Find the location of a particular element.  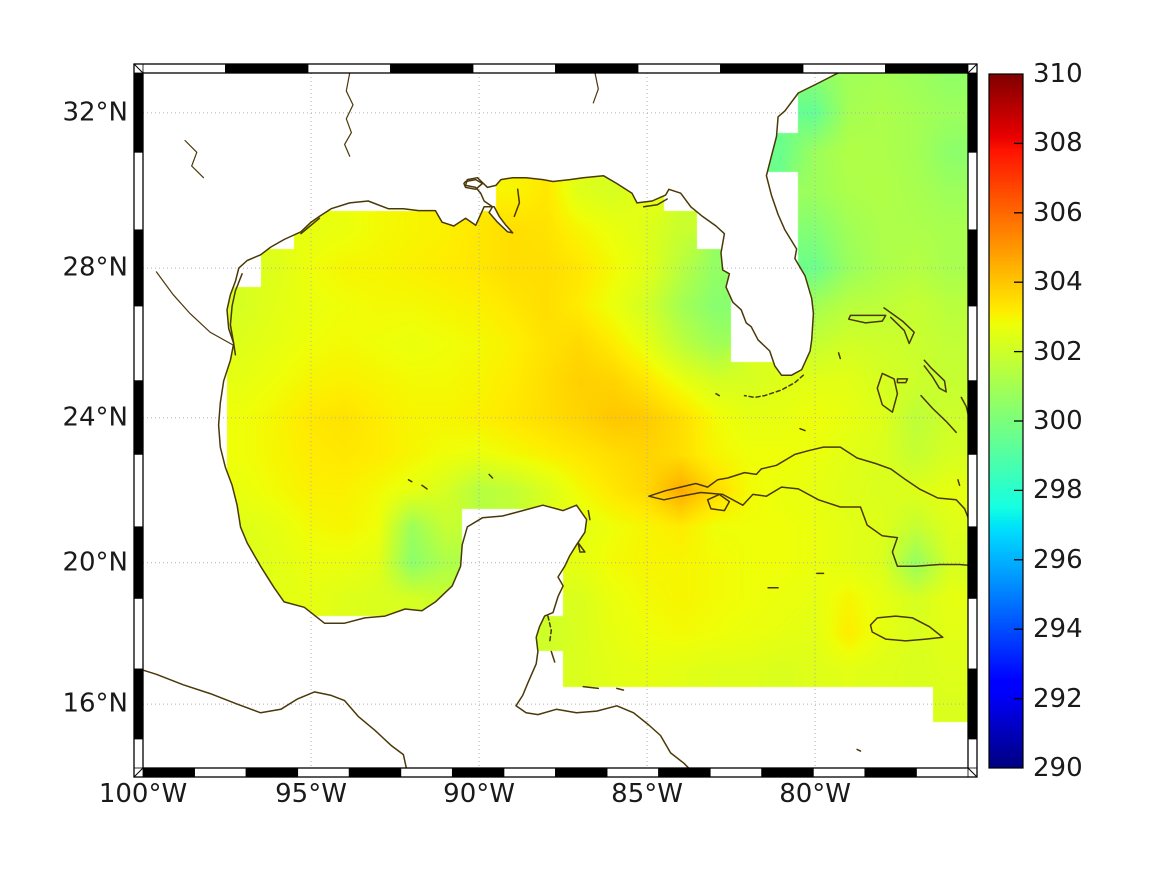

alacranes-reef-coastline is located at coordinates (491, 476).